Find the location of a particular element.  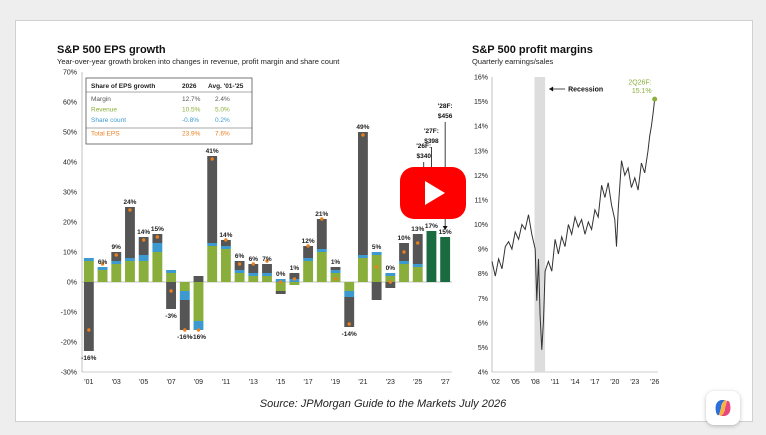

eps-xtick-label: '19 is located at coordinates (335, 382).